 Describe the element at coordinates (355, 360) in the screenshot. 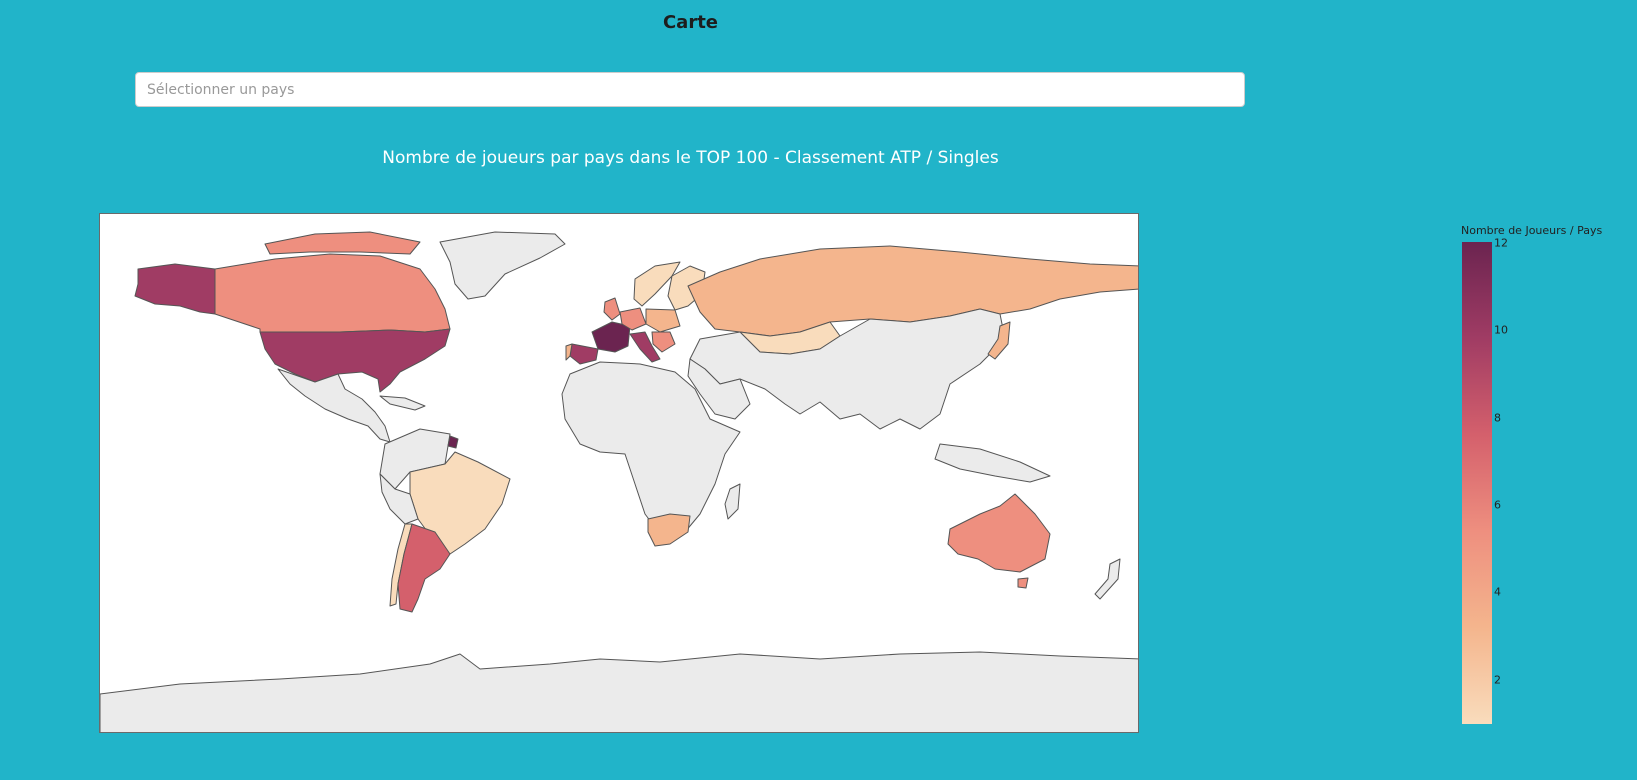

I see `country-usa` at that location.